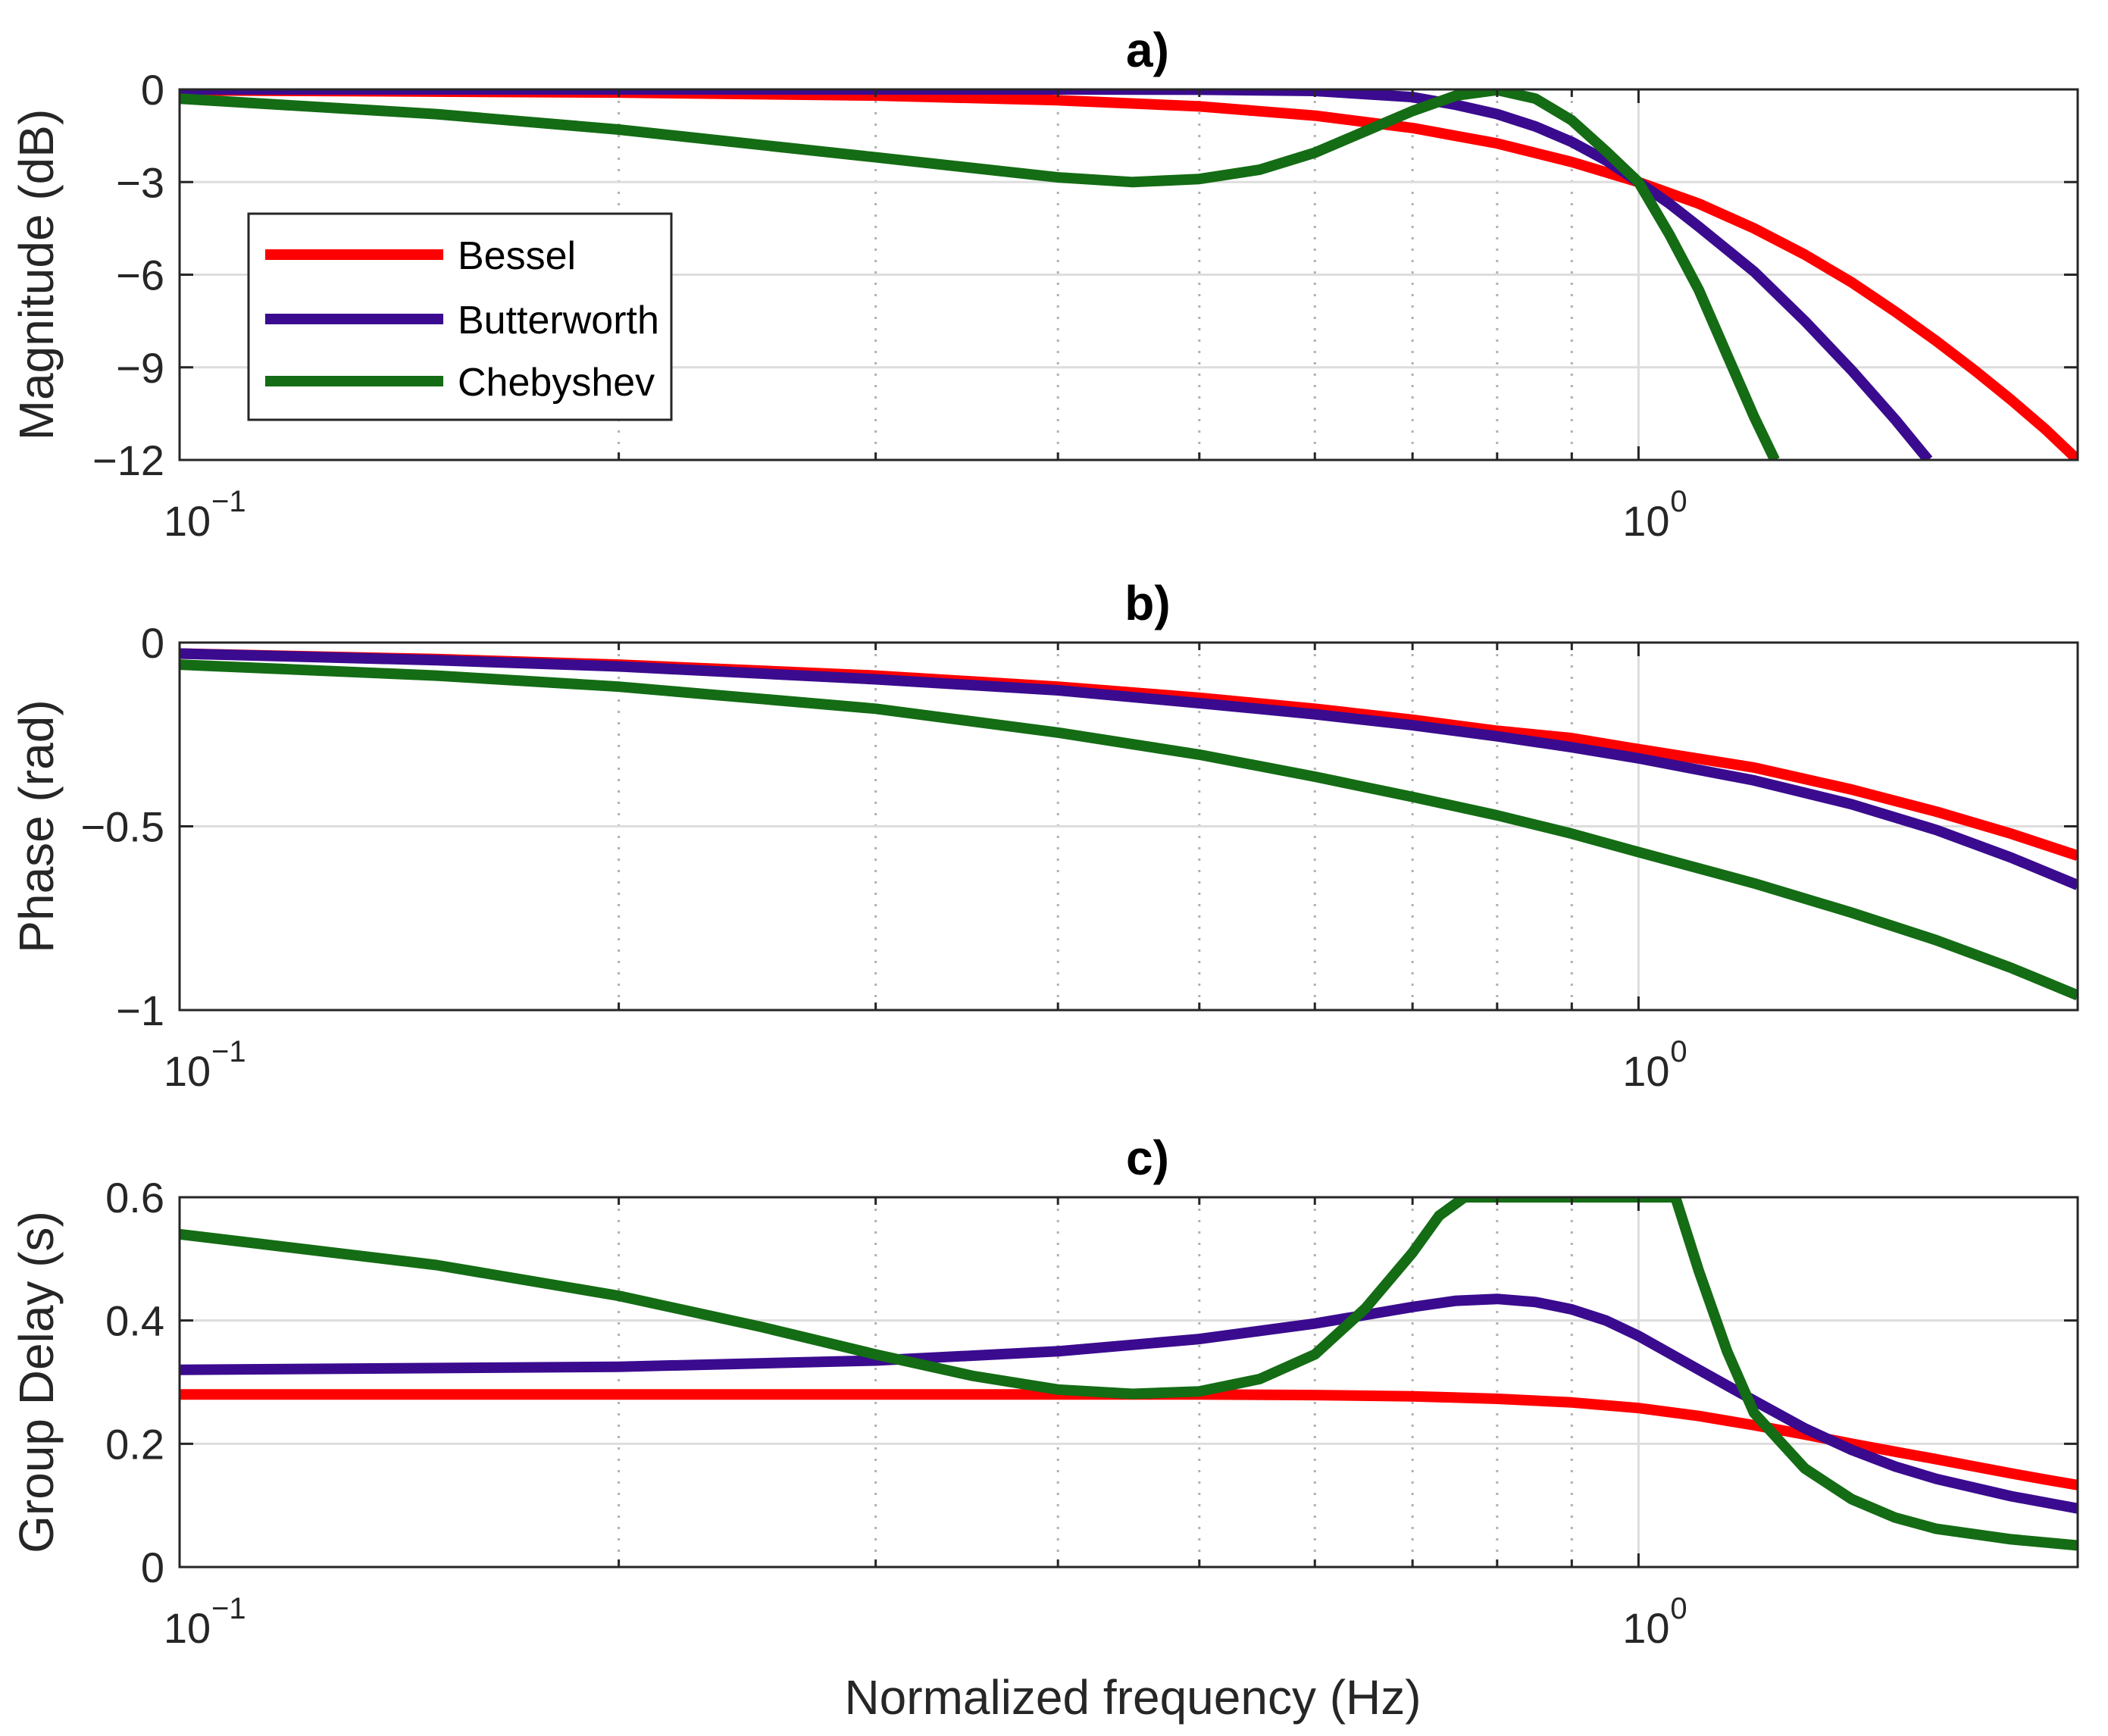 This screenshot has height=1736, width=2108. I want to click on y-tick-label: −9, so click(140, 368).